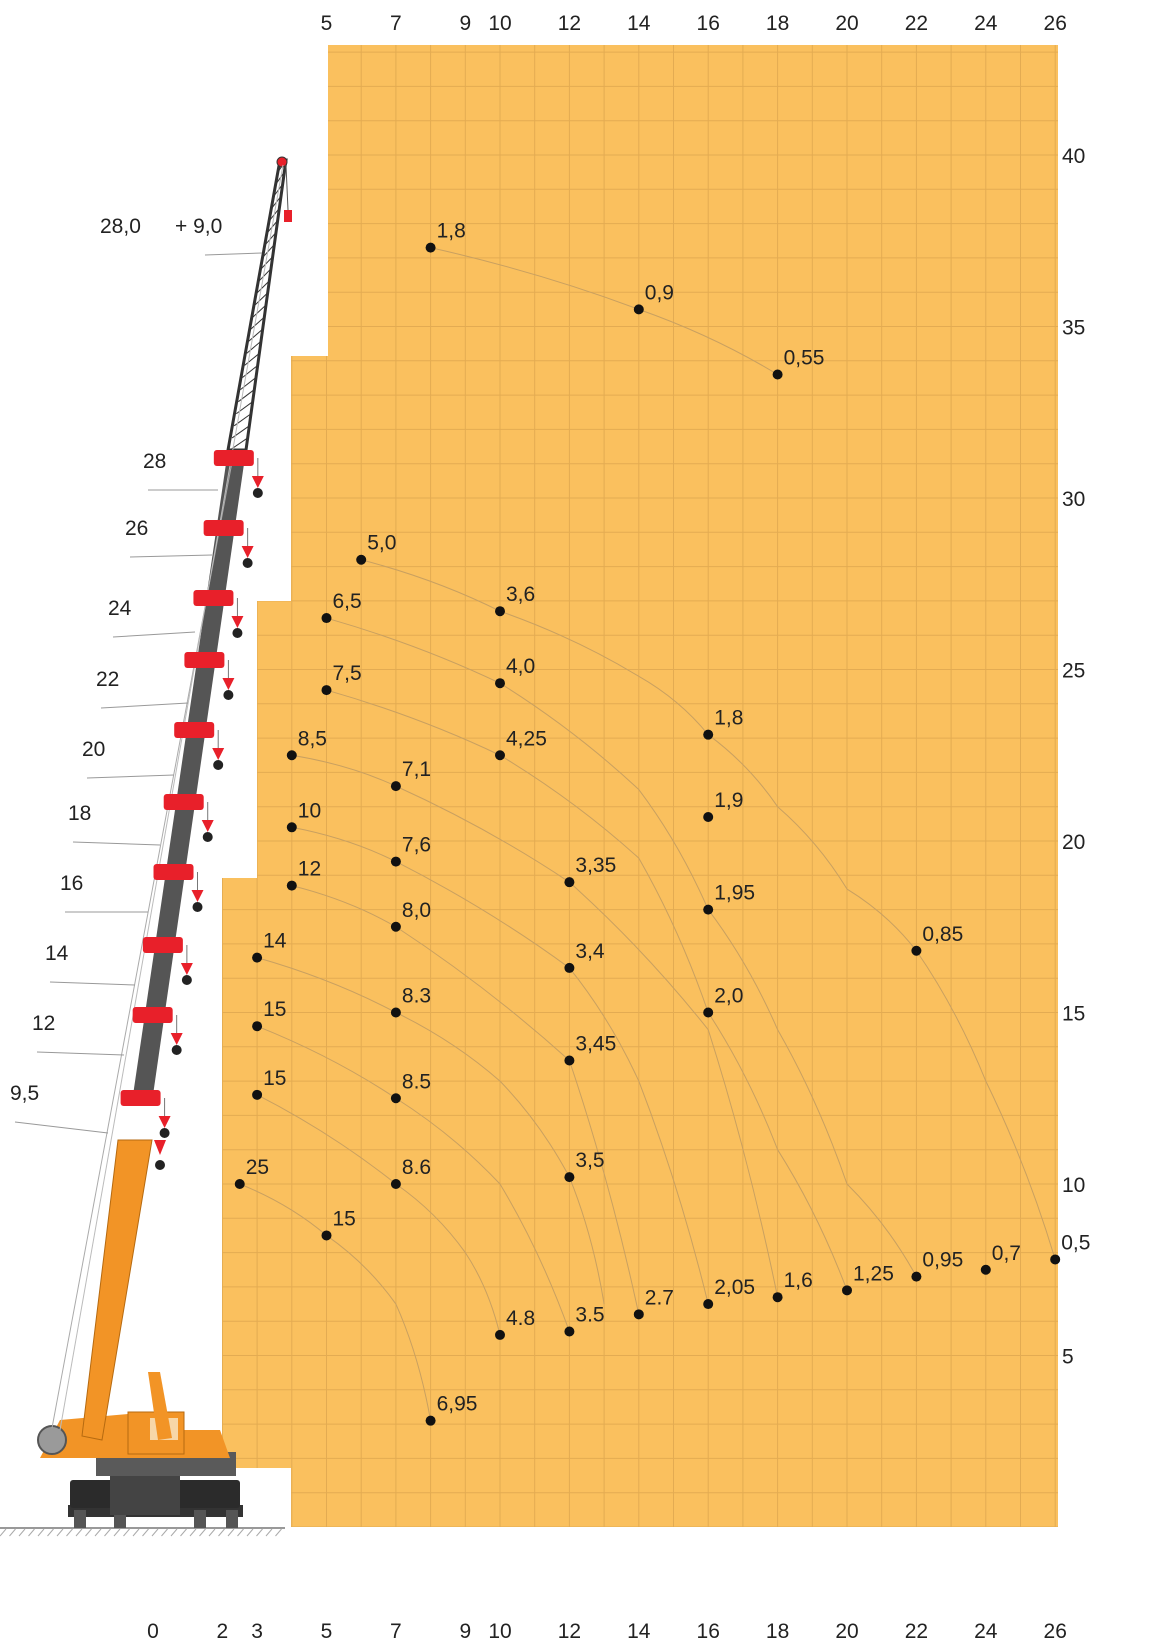 This screenshot has width=1159, height=1644. Describe the element at coordinates (52, 1440) in the screenshot. I see `winch-drum` at that location.